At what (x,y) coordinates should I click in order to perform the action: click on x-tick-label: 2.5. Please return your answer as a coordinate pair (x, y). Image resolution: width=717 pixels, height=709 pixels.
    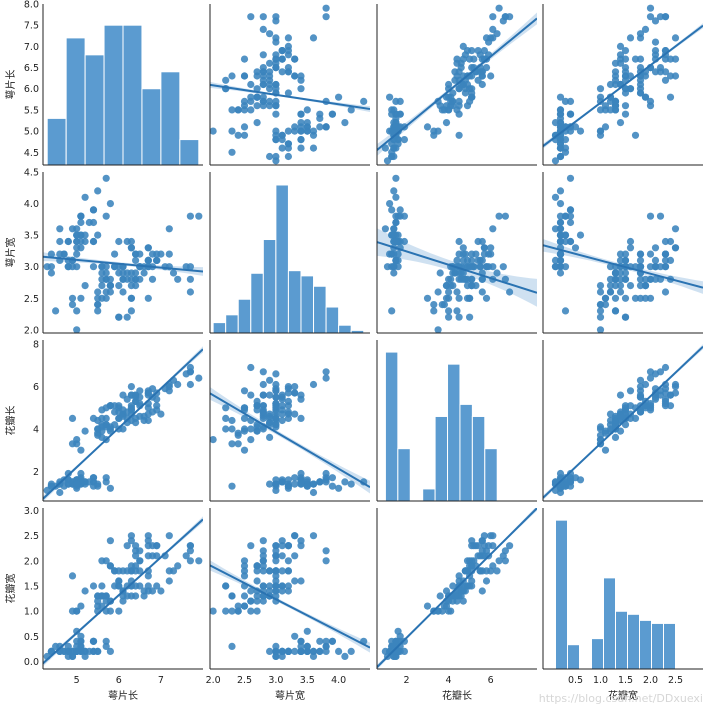
    Looking at the image, I should click on (244, 680).